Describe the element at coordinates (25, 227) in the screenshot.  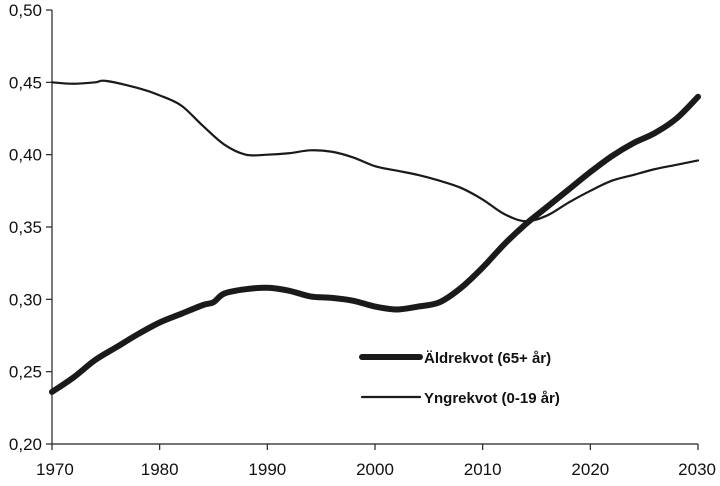
I see `y-tick-label: 0,35` at that location.